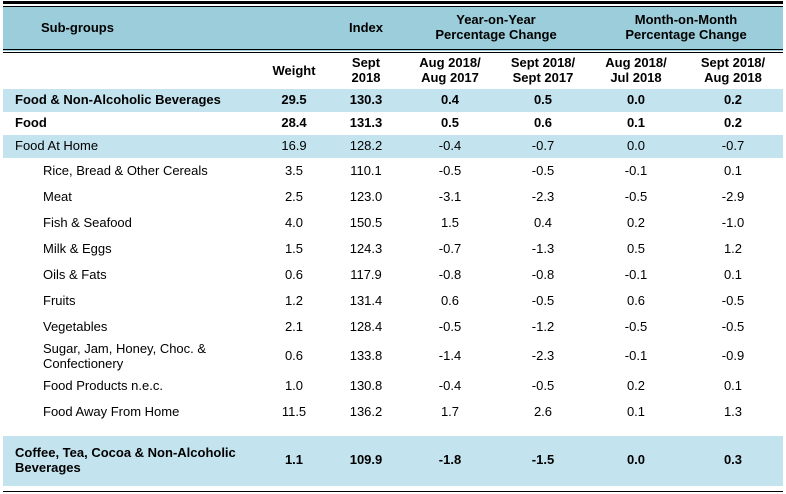 The image size is (786, 494). Describe the element at coordinates (686, 30) in the screenshot. I see `mom-group-header: Month-on-Month Percentage Change` at that location.